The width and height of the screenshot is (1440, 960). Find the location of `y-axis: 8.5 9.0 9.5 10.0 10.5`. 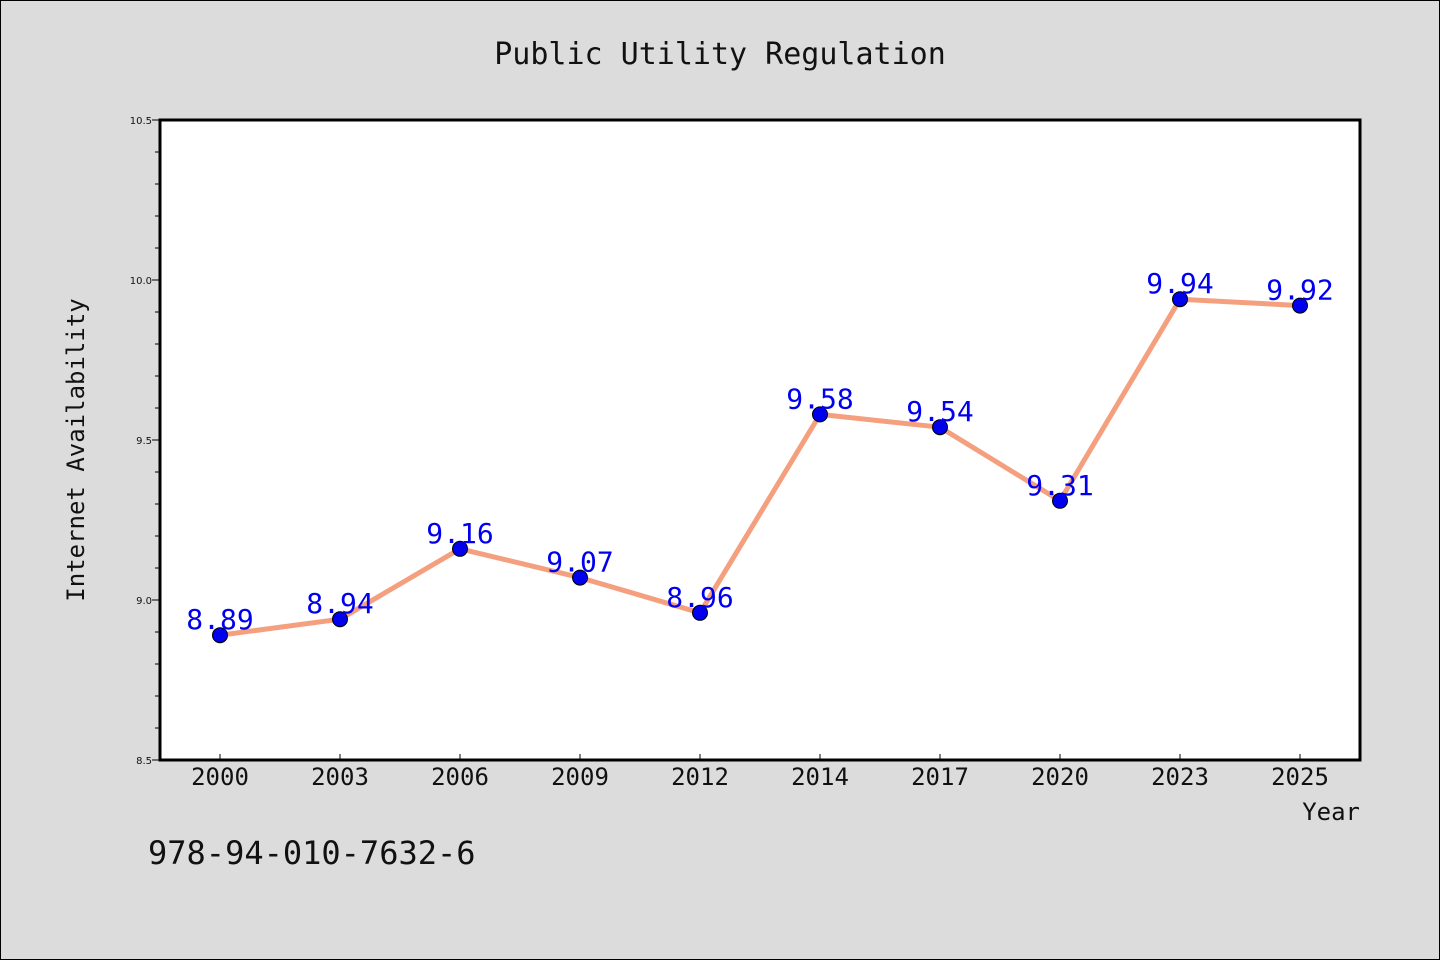

y-axis: 8.5 9.0 9.5 10.0 10.5 is located at coordinates (145, 441).